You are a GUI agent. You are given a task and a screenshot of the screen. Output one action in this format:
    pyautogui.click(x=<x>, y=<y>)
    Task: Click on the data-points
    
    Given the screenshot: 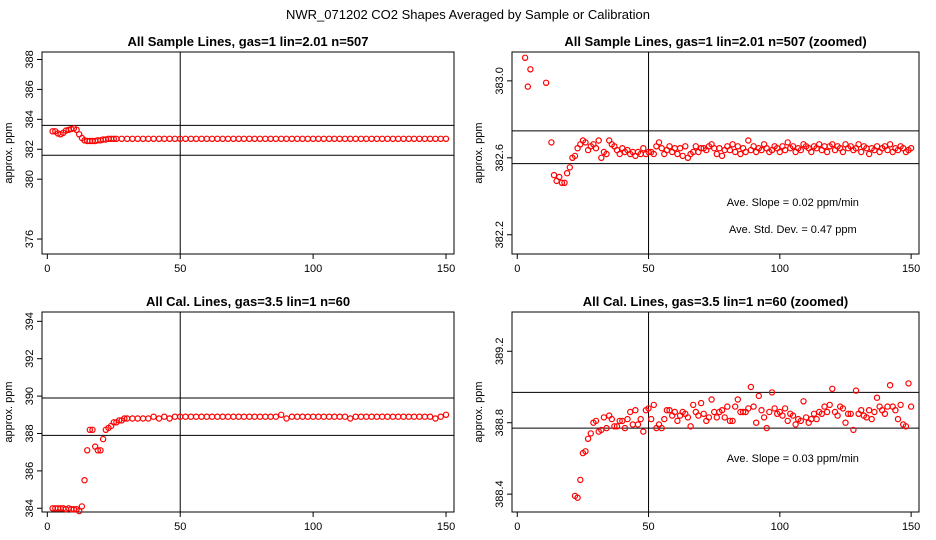 What is the action you would take?
    pyautogui.click(x=249, y=463)
    